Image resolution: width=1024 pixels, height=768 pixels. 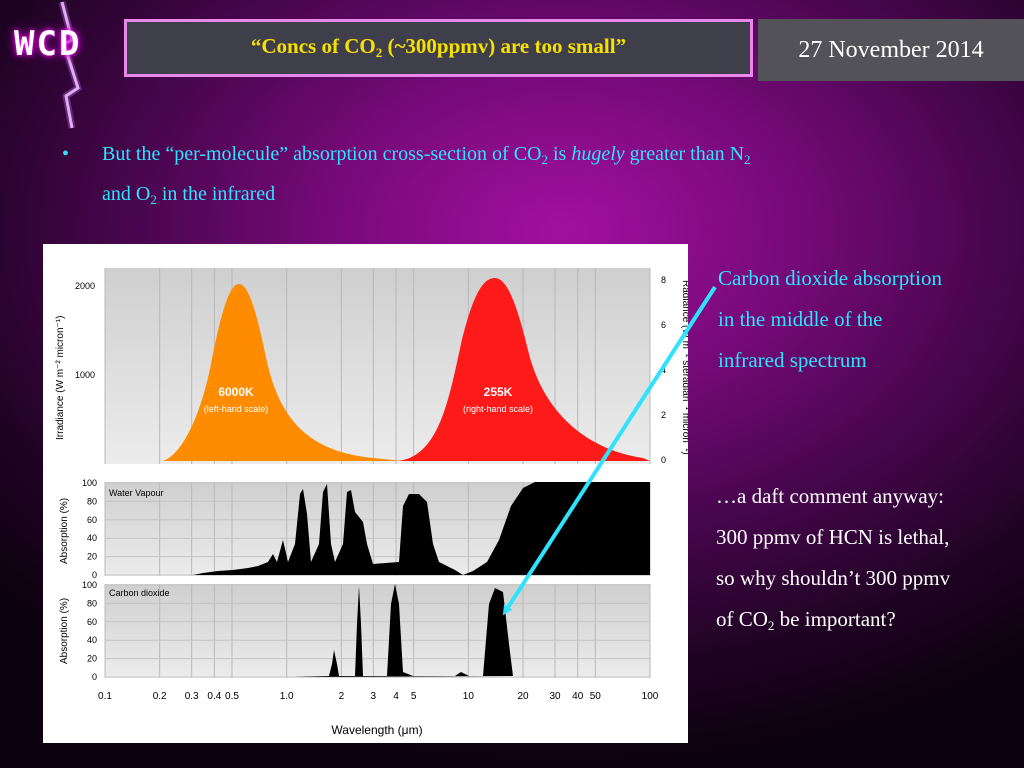 What do you see at coordinates (64, 631) in the screenshot?
I see `co2-ylabel: Absorption (%)` at bounding box center [64, 631].